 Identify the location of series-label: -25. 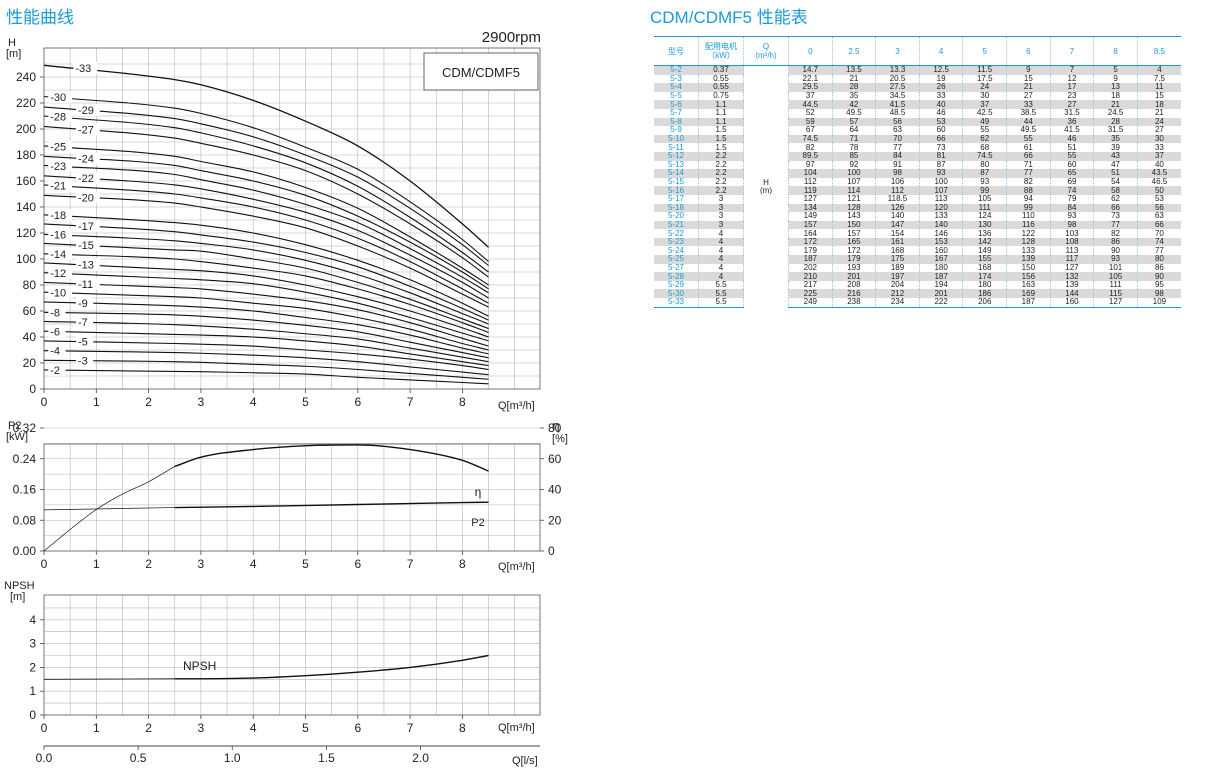
(58, 147).